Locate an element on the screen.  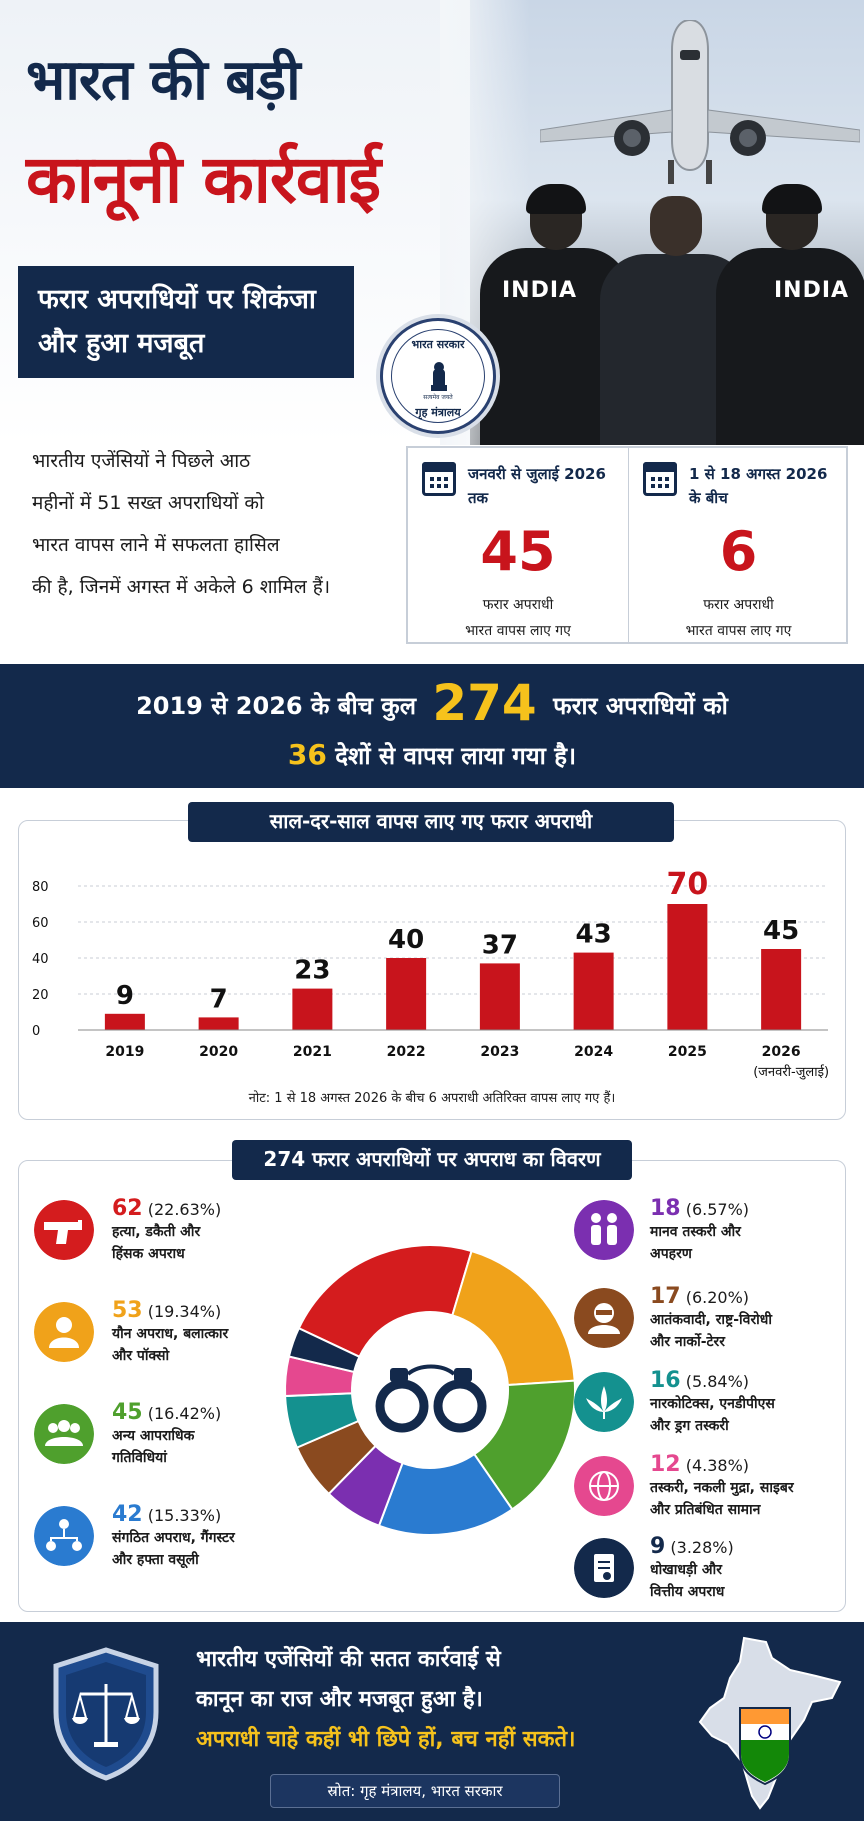
crime-percent: (5.84%) is located at coordinates (717, 1381).